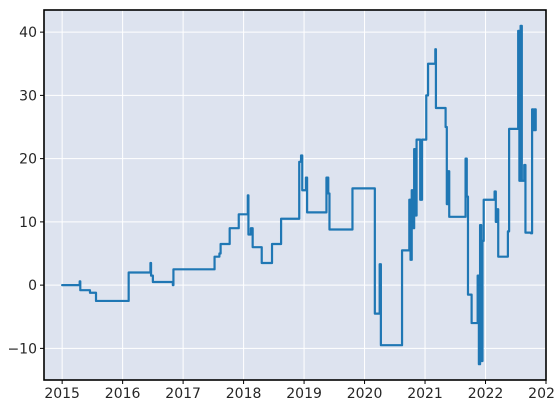 The height and width of the screenshot is (409, 554). I want to click on y-tick-label: 20, so click(28, 160).